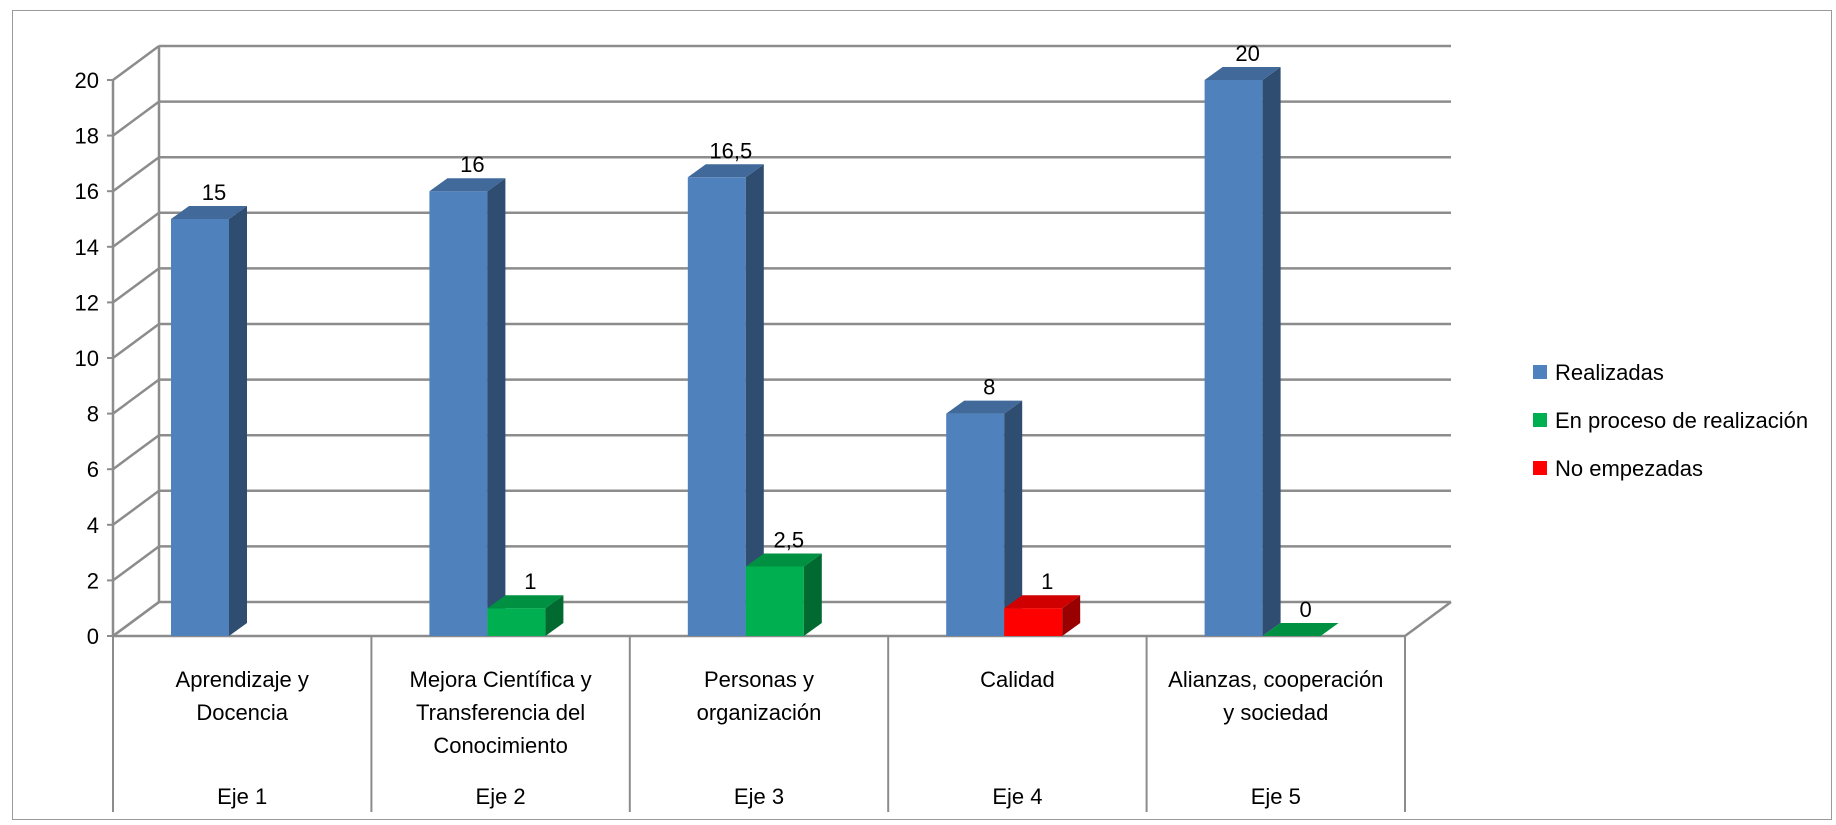 Image resolution: width=1836 pixels, height=825 pixels. Describe the element at coordinates (1276, 796) in the screenshot. I see `x-group-label: Eje 5` at that location.